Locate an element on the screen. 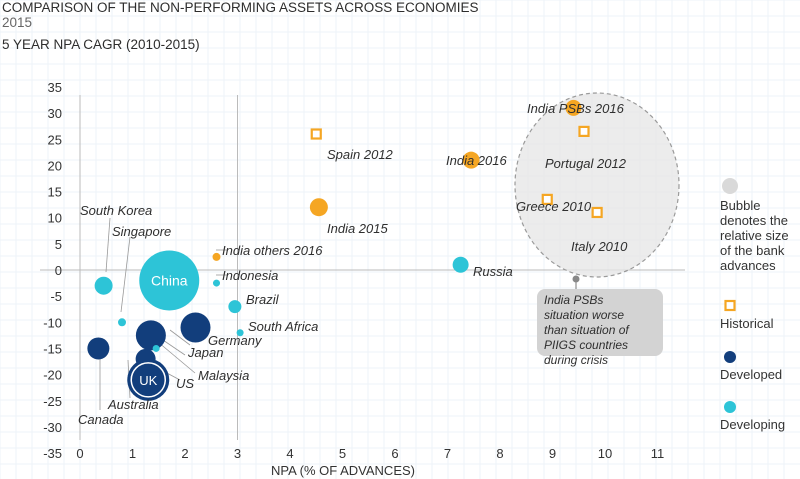 The image size is (800, 479). bubble-brazil is located at coordinates (235, 307).